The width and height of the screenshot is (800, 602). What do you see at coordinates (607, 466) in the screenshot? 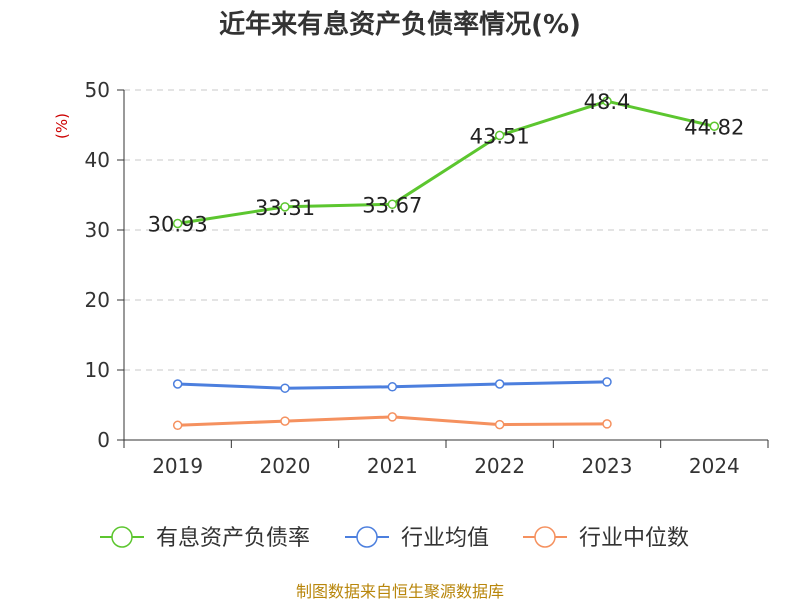
I see `x-tick-label: 2023` at bounding box center [607, 466].